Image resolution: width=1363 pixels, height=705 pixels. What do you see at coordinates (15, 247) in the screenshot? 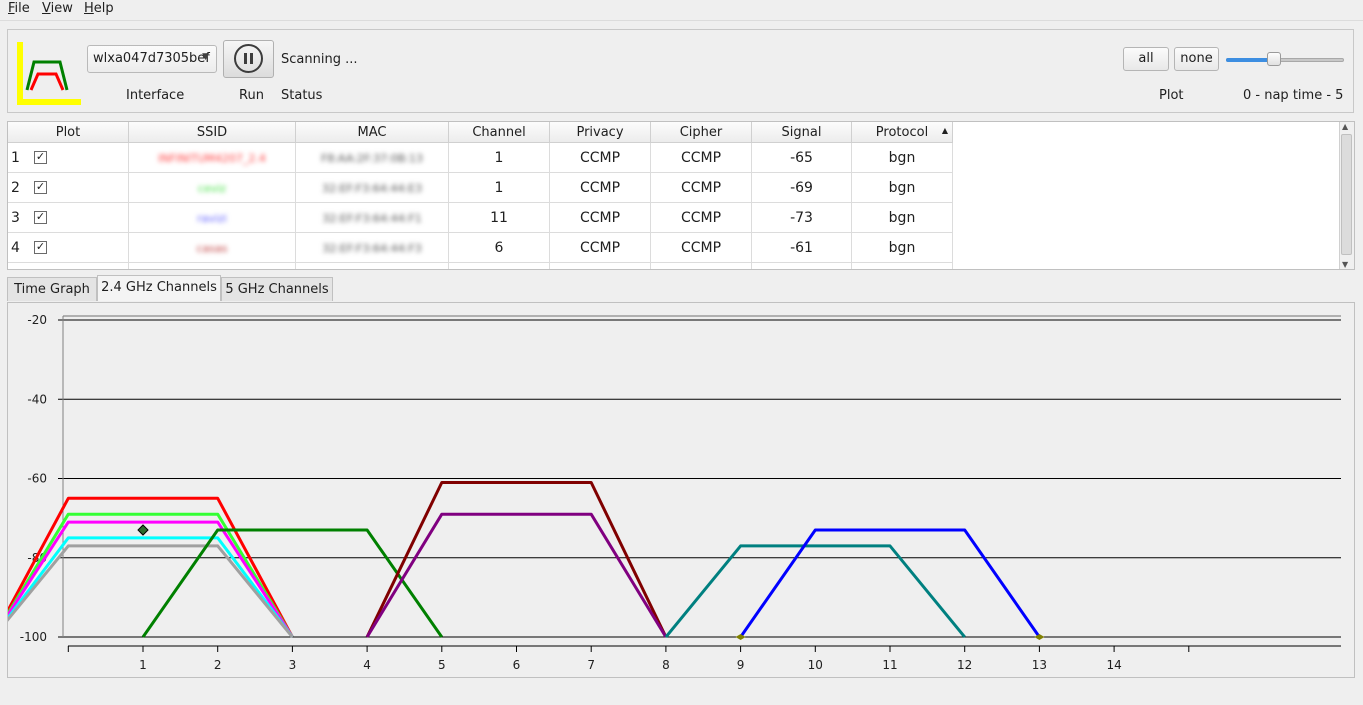
I see `row-number: 4` at bounding box center [15, 247].